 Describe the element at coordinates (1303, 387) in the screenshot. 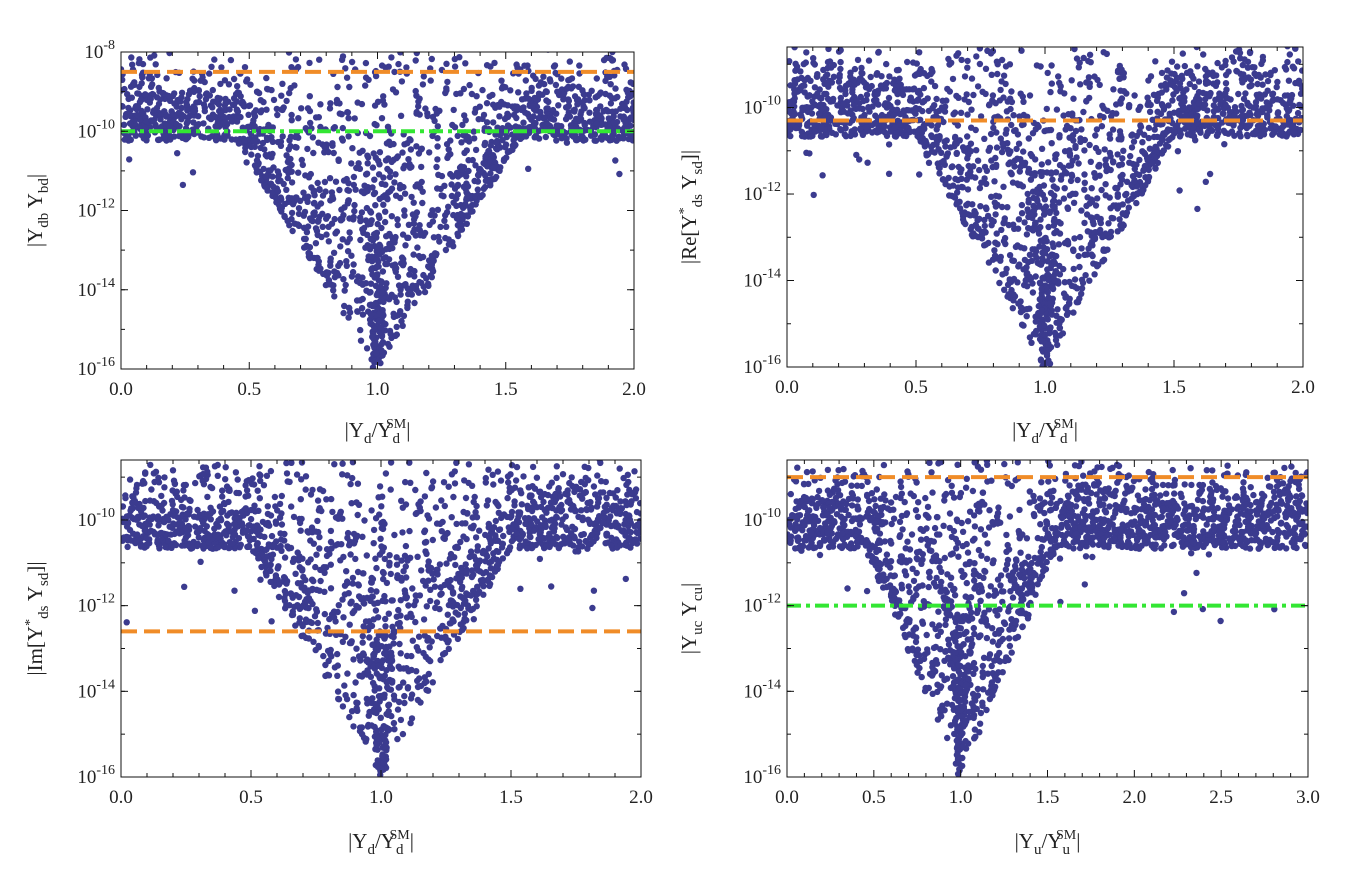

I see `x-tick-label: 2.0` at that location.